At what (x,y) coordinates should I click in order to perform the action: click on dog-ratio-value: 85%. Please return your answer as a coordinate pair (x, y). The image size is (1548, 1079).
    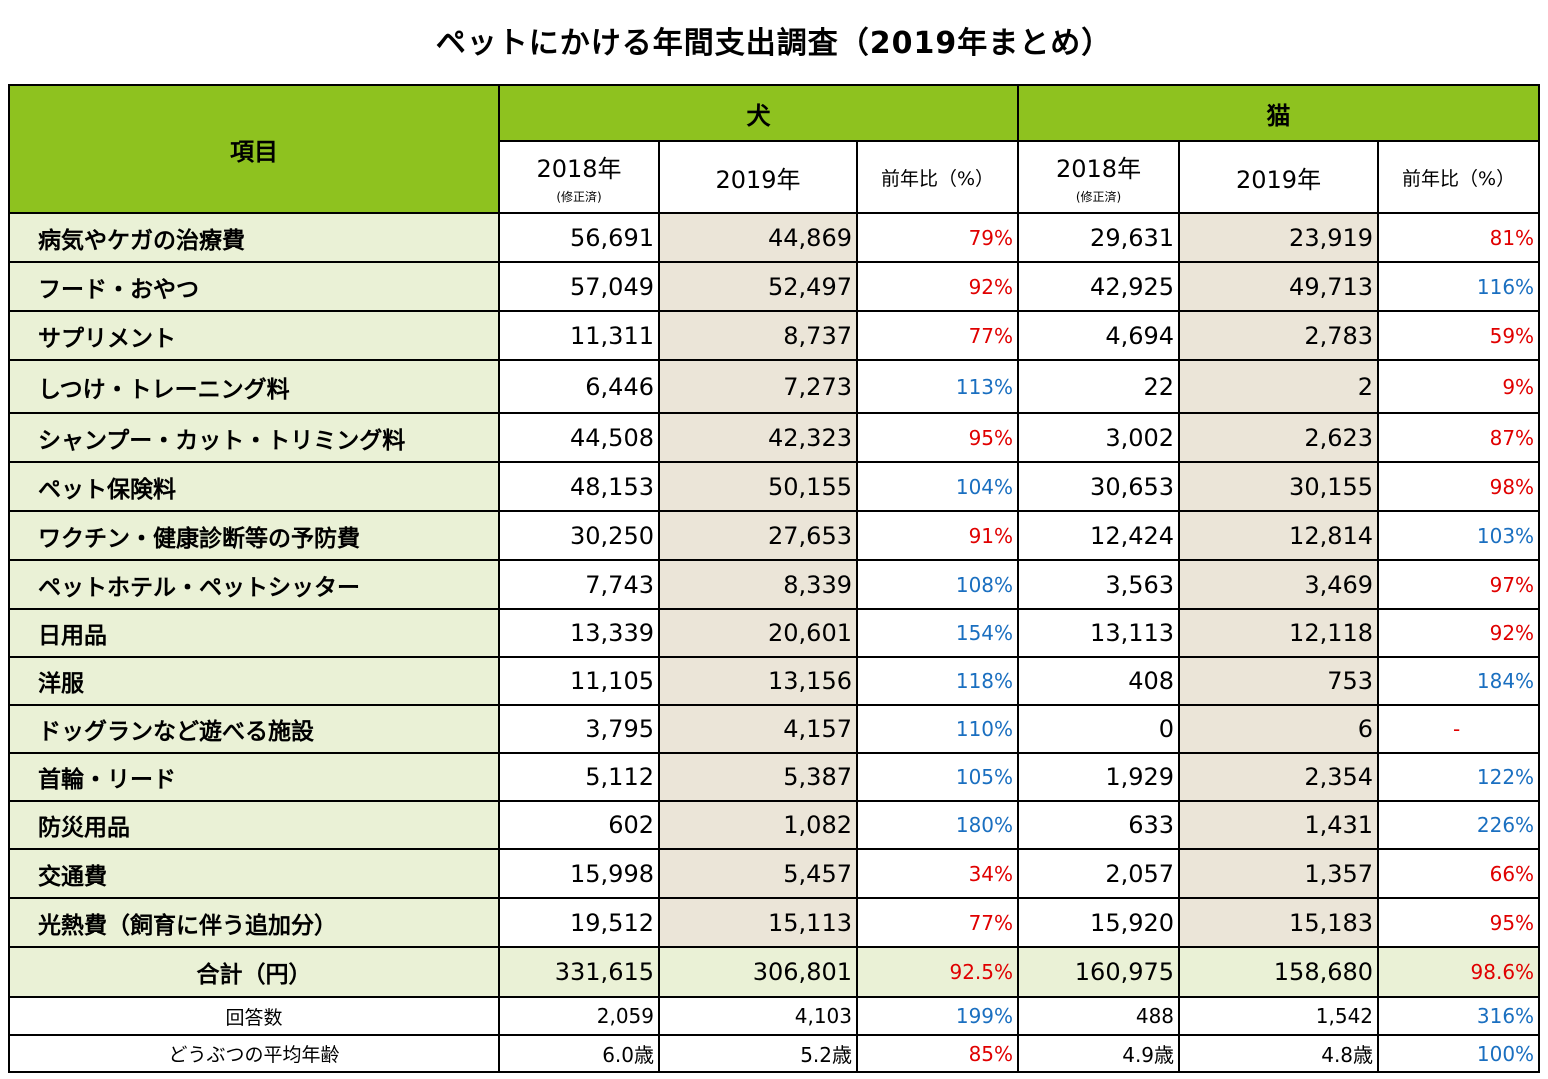
    Looking at the image, I should click on (937, 1053).